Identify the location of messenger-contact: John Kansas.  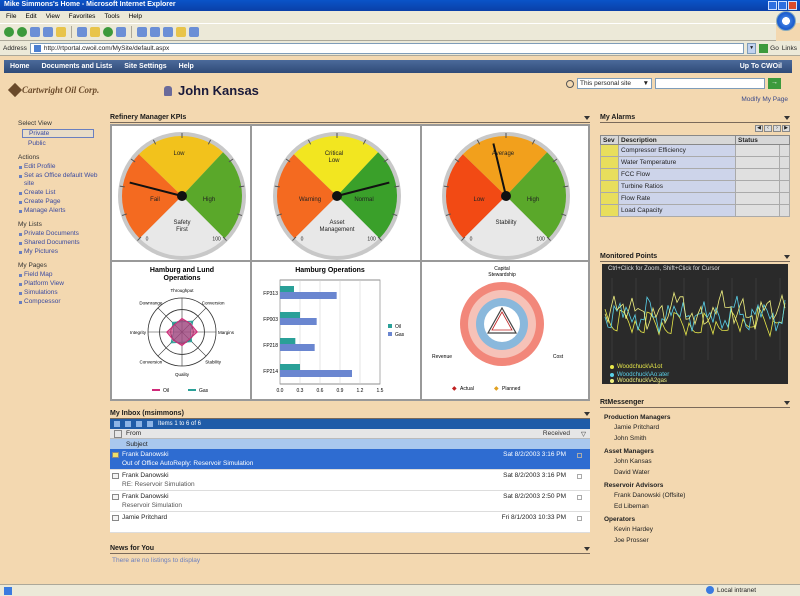
(633, 461).